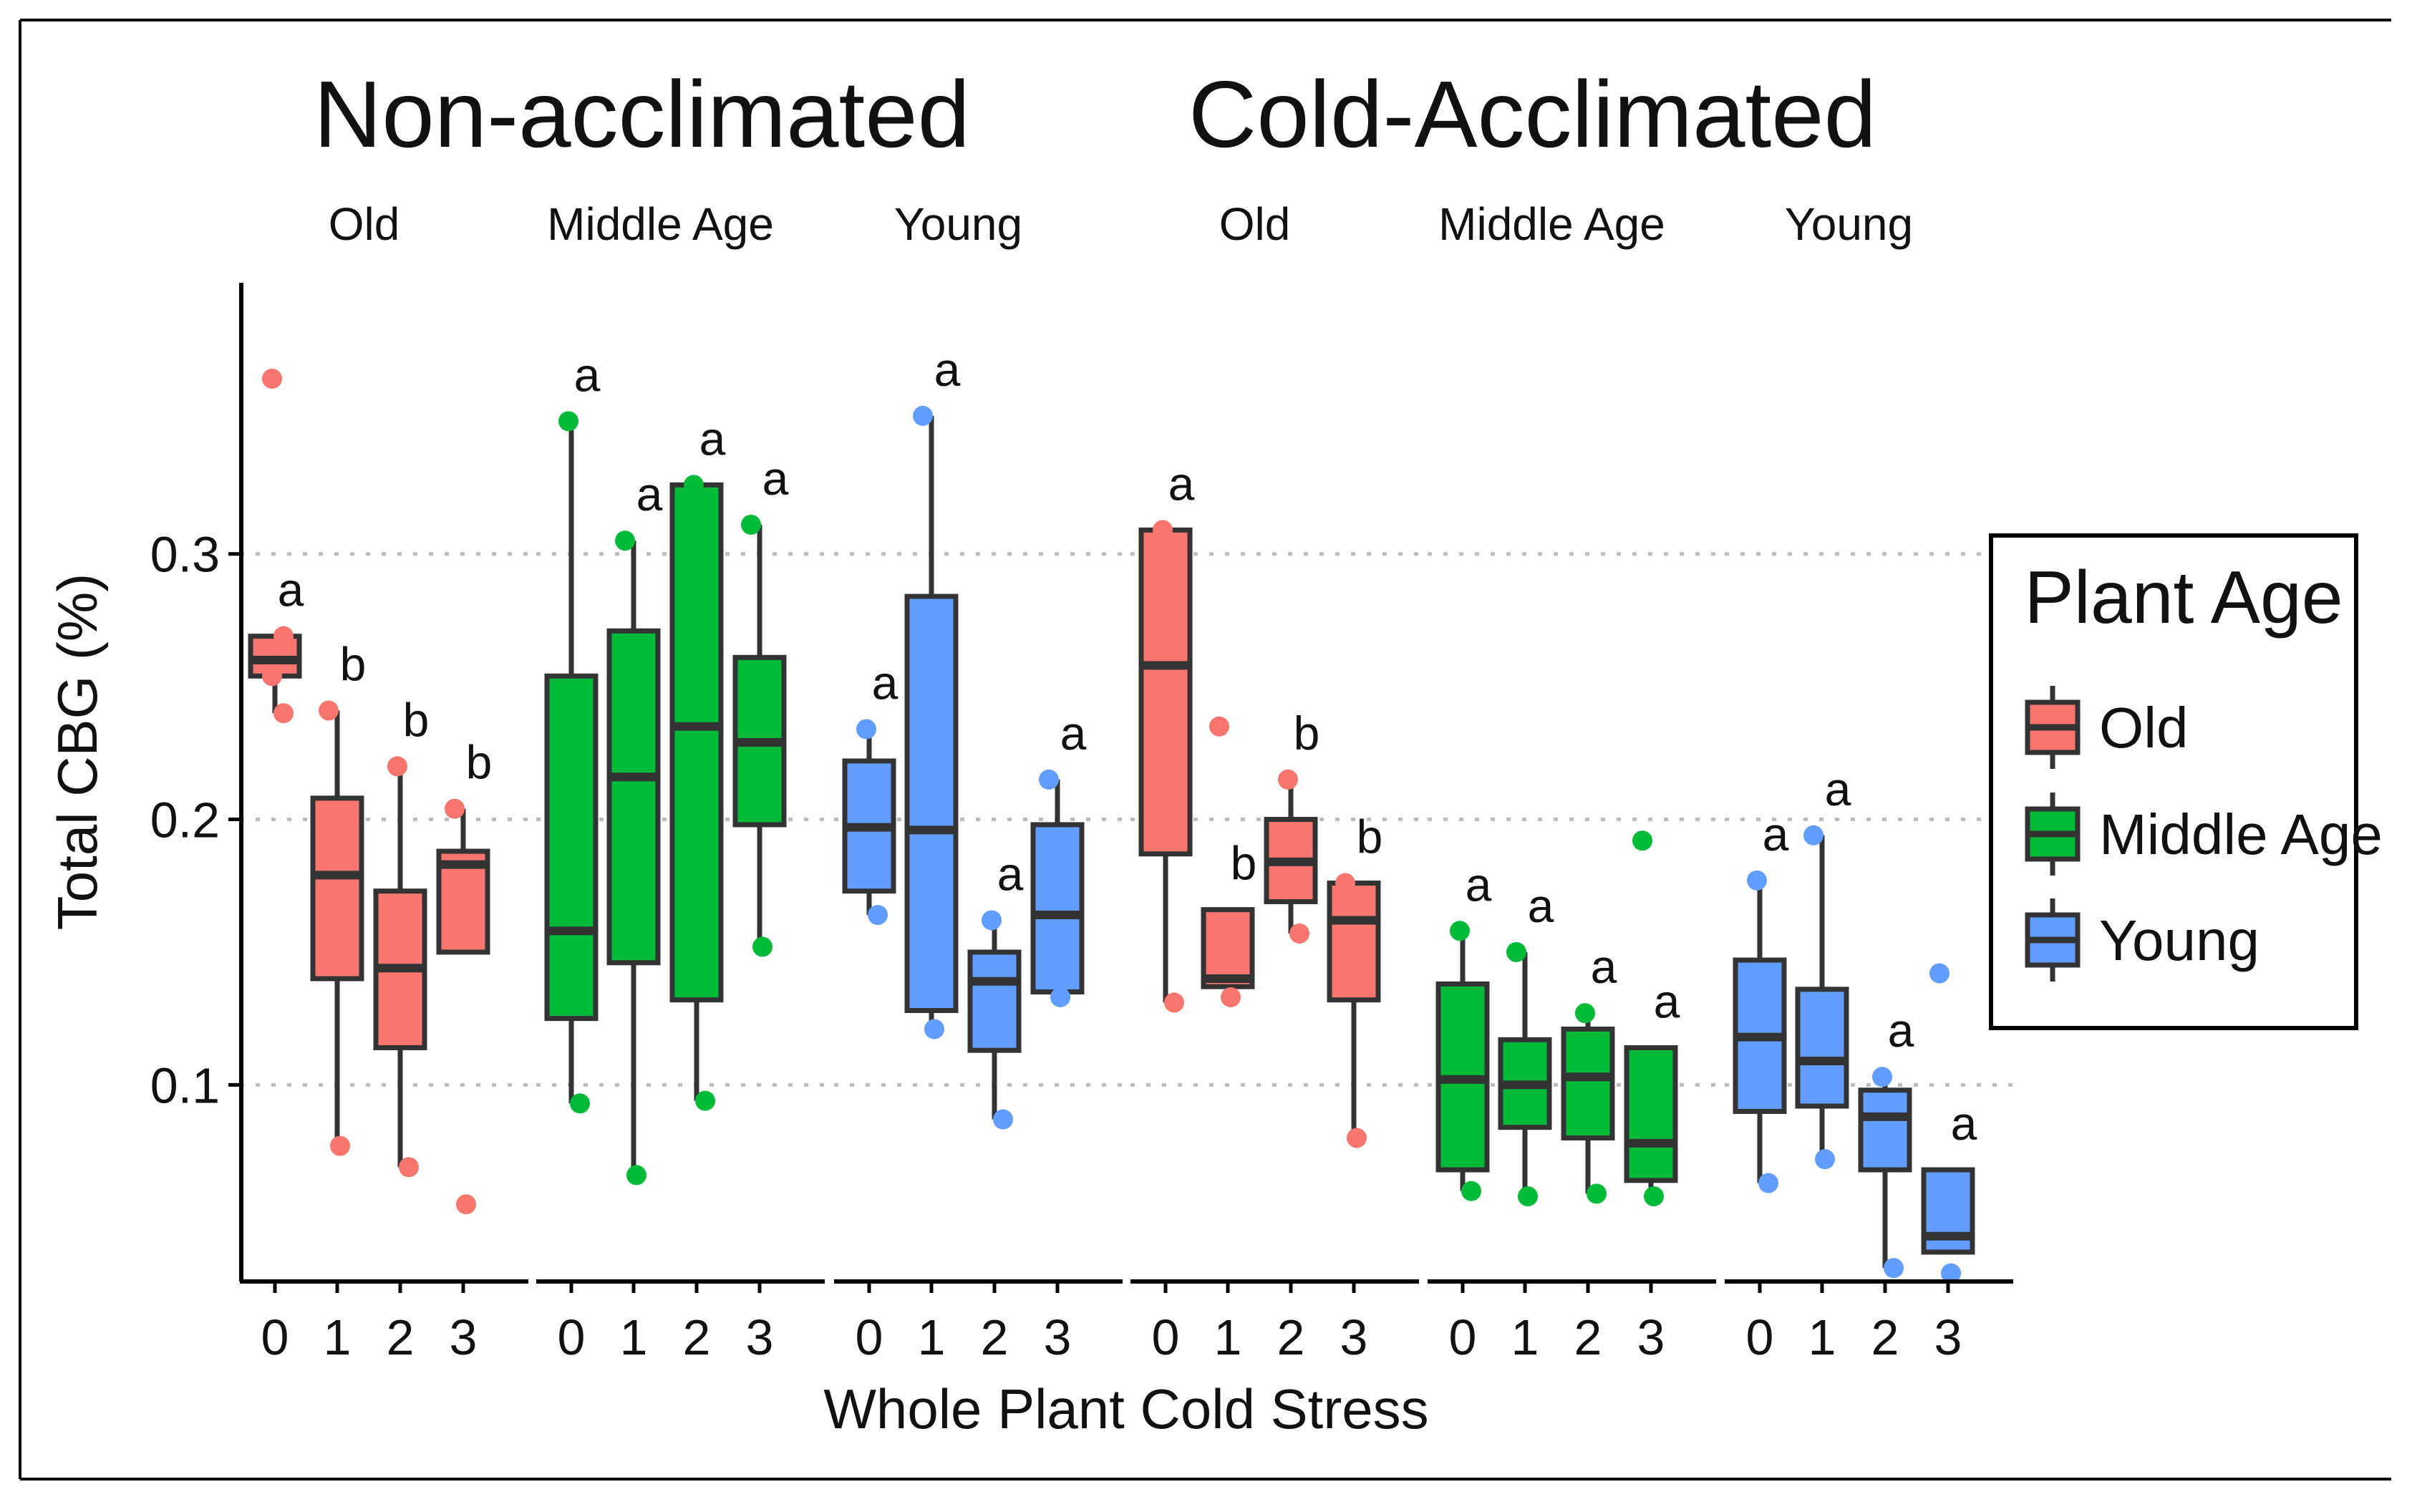 Image resolution: width=2412 pixels, height=1512 pixels. I want to click on legend: Plant Age Old Middle Age Young, so click(2186, 781).